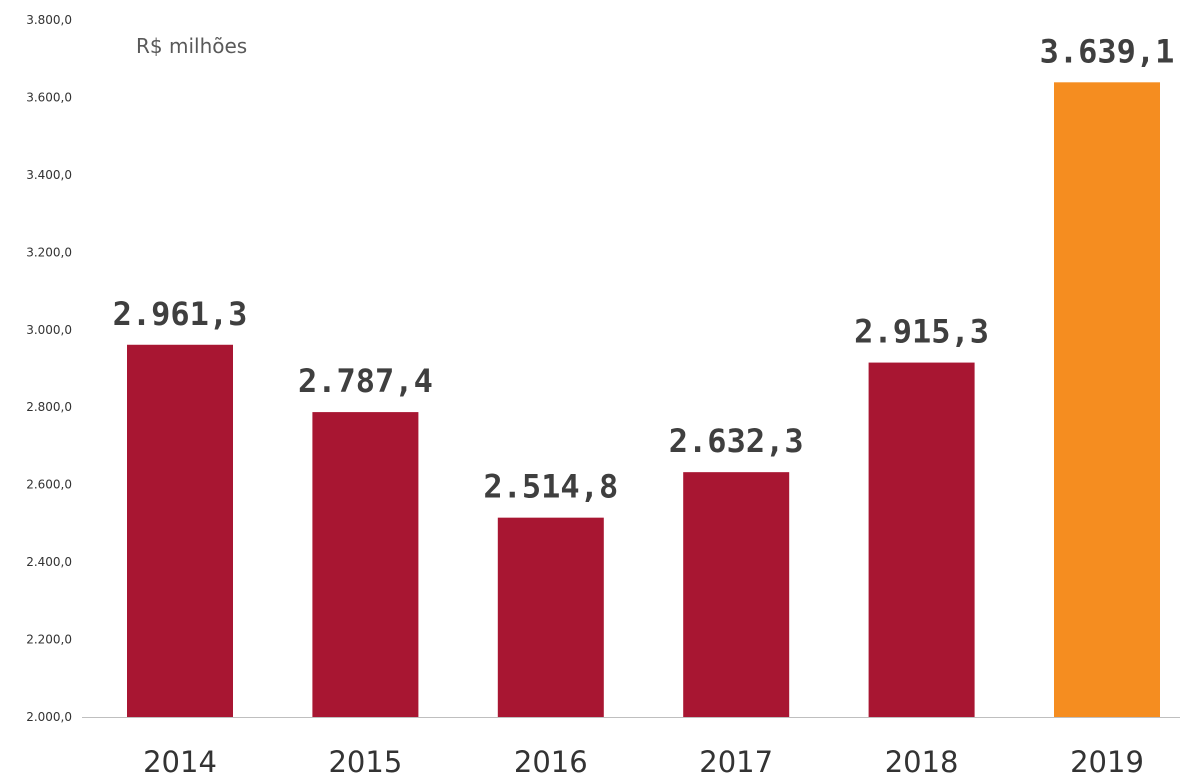  What do you see at coordinates (921, 332) in the screenshot?
I see `data-label: 2.915,3` at bounding box center [921, 332].